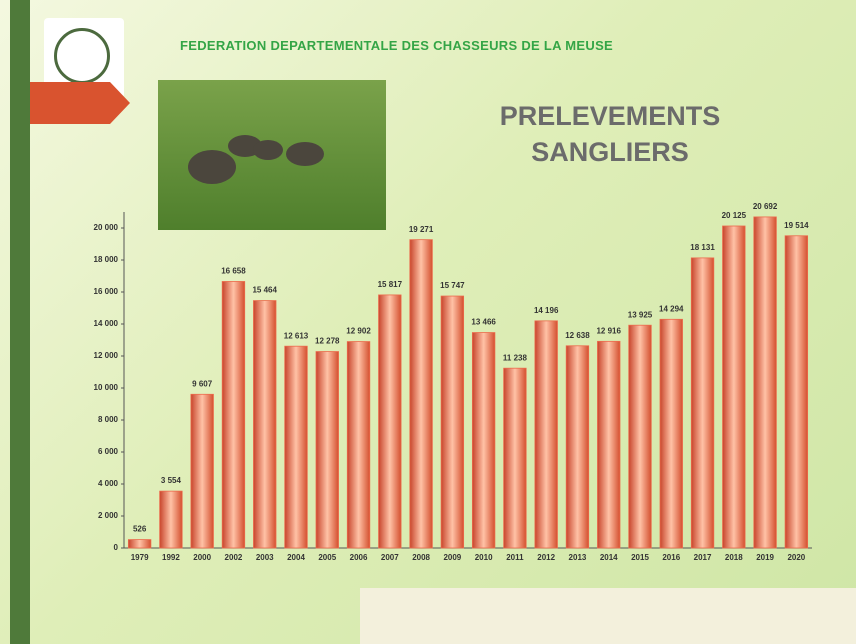  Describe the element at coordinates (106, 227) in the screenshot. I see `y-tick-label: 20 000` at that location.